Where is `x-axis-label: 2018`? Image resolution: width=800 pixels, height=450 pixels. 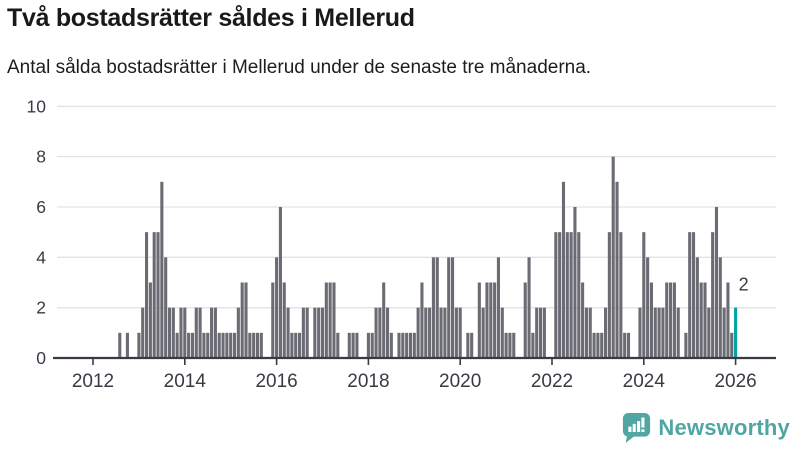 x-axis-label: 2018 is located at coordinates (368, 381).